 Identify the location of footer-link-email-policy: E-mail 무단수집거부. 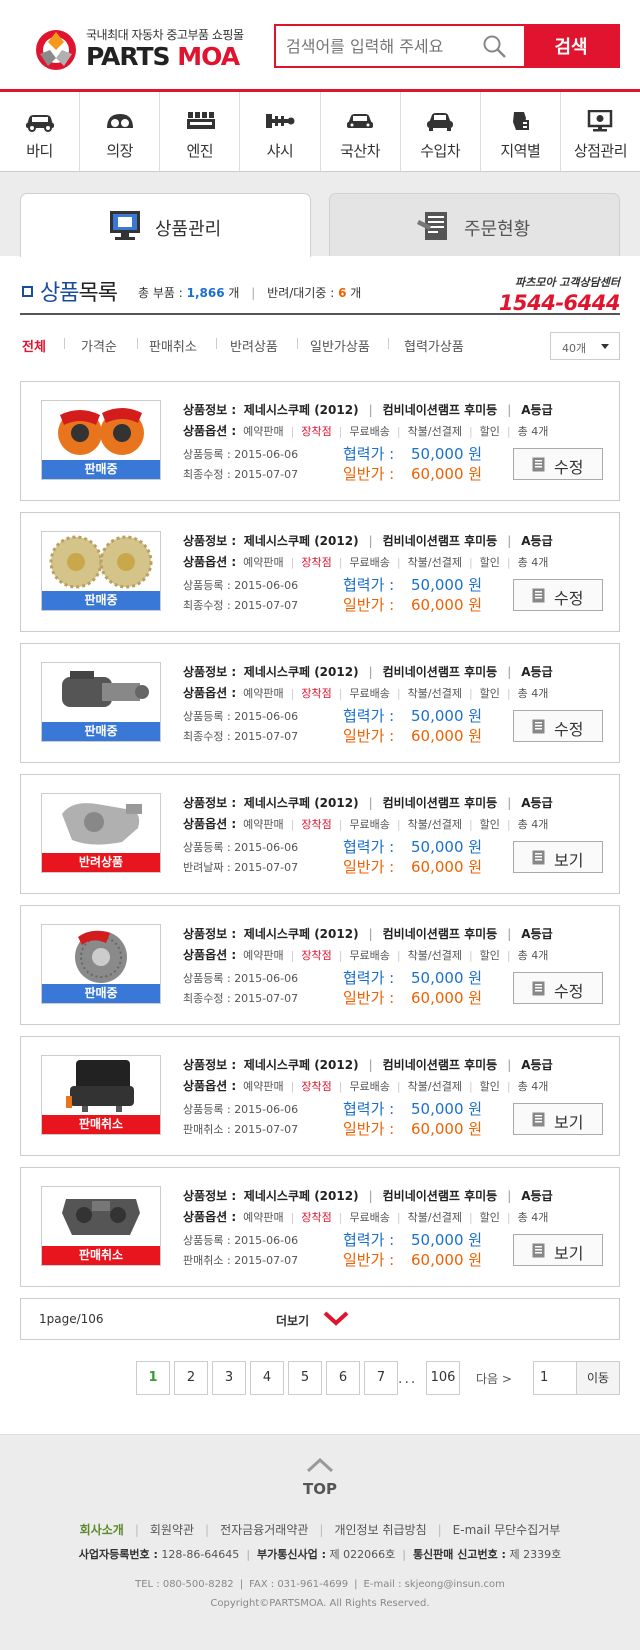
(506, 1530).